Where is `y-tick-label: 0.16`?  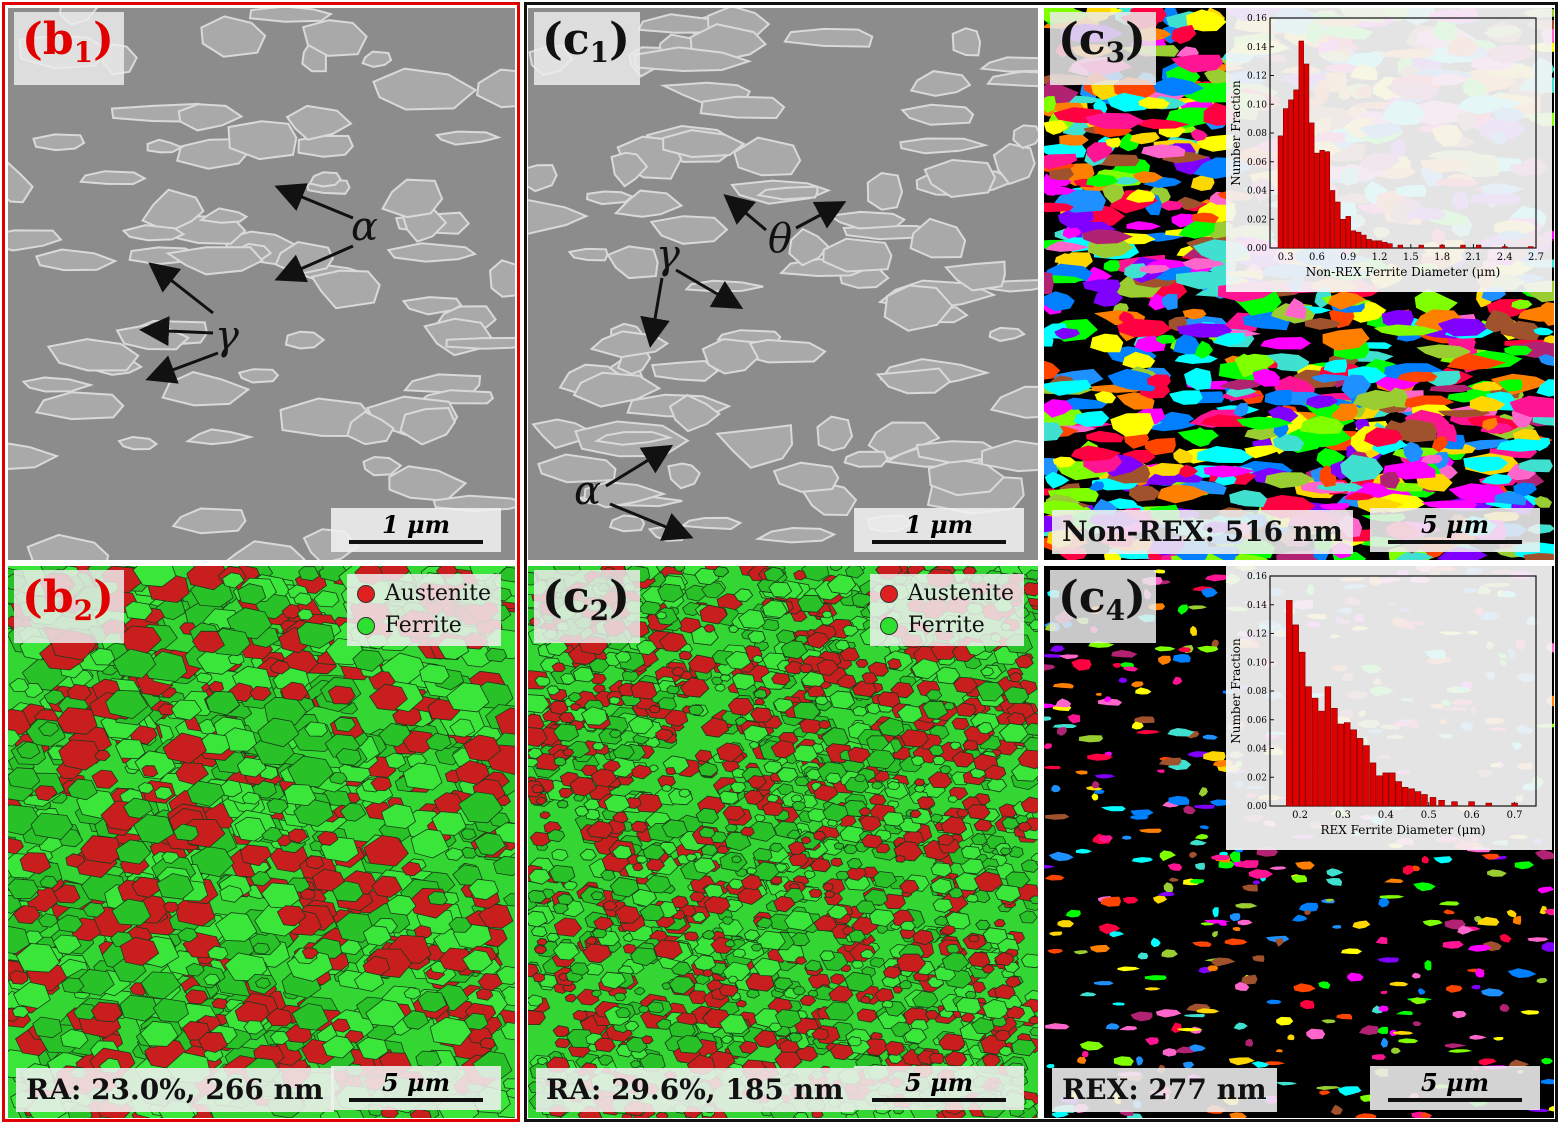 y-tick-label: 0.16 is located at coordinates (1257, 577).